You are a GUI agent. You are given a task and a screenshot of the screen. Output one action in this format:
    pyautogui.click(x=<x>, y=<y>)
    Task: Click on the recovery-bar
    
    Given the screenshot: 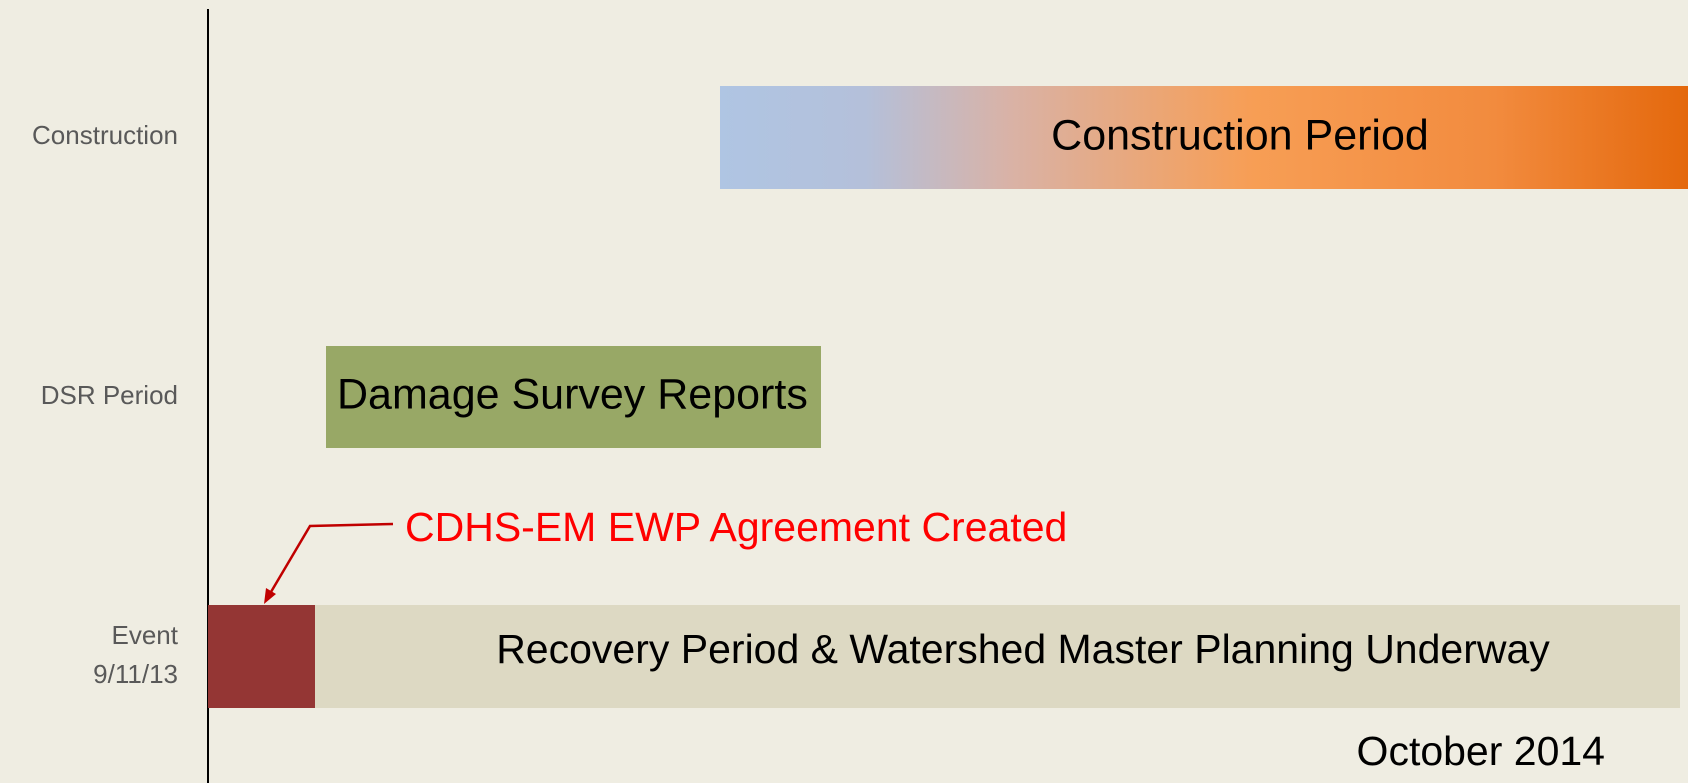 What is the action you would take?
    pyautogui.click(x=944, y=656)
    